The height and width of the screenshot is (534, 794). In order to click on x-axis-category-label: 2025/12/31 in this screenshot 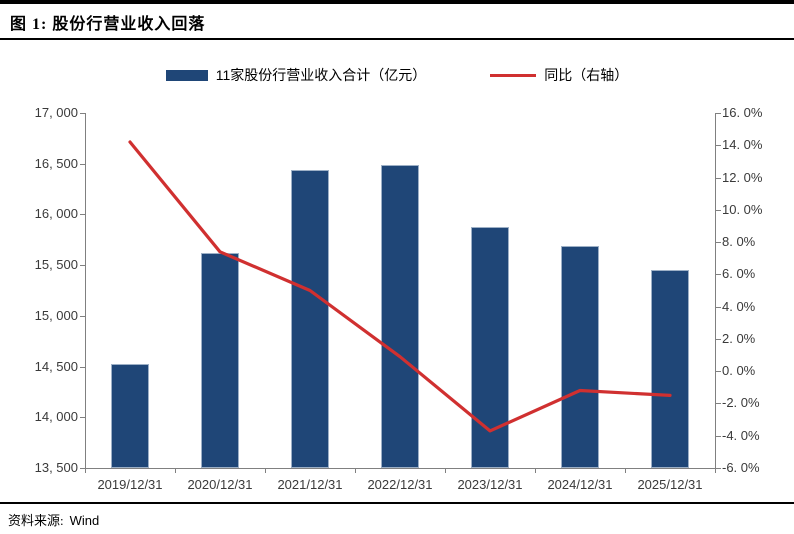, I will do `click(670, 484)`.